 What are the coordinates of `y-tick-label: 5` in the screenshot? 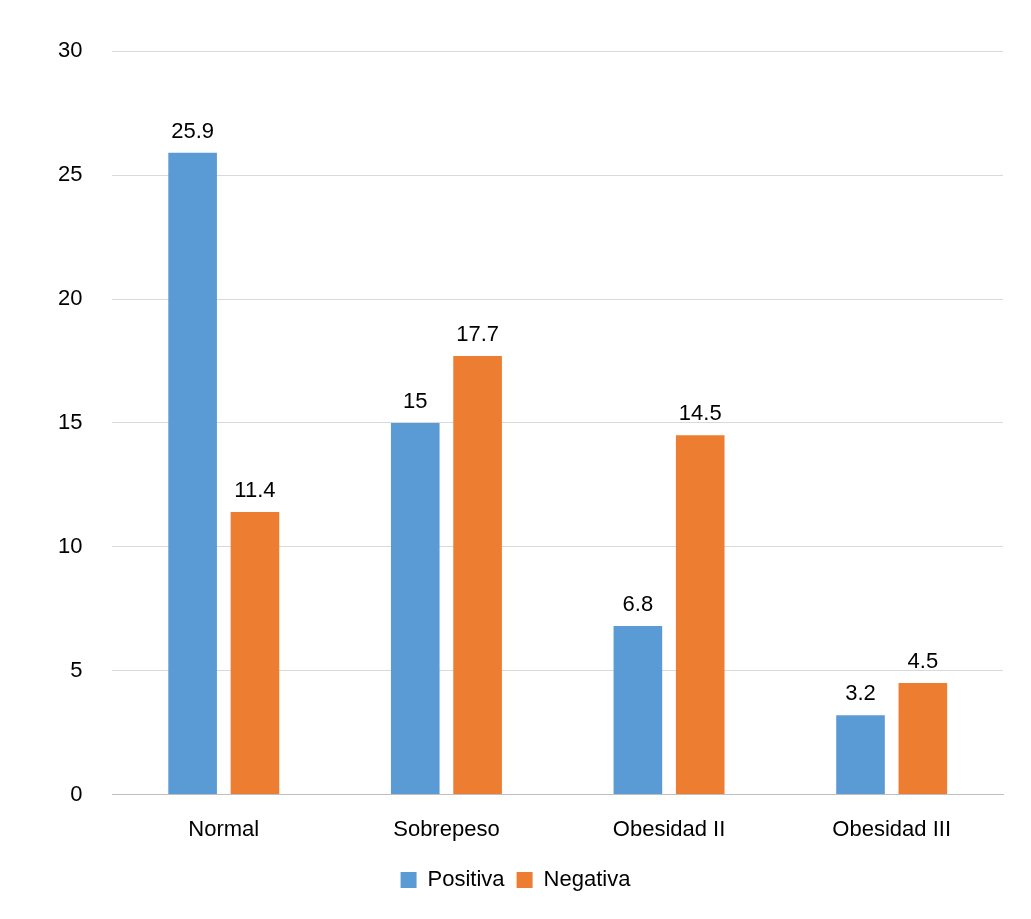 It's located at (76, 669).